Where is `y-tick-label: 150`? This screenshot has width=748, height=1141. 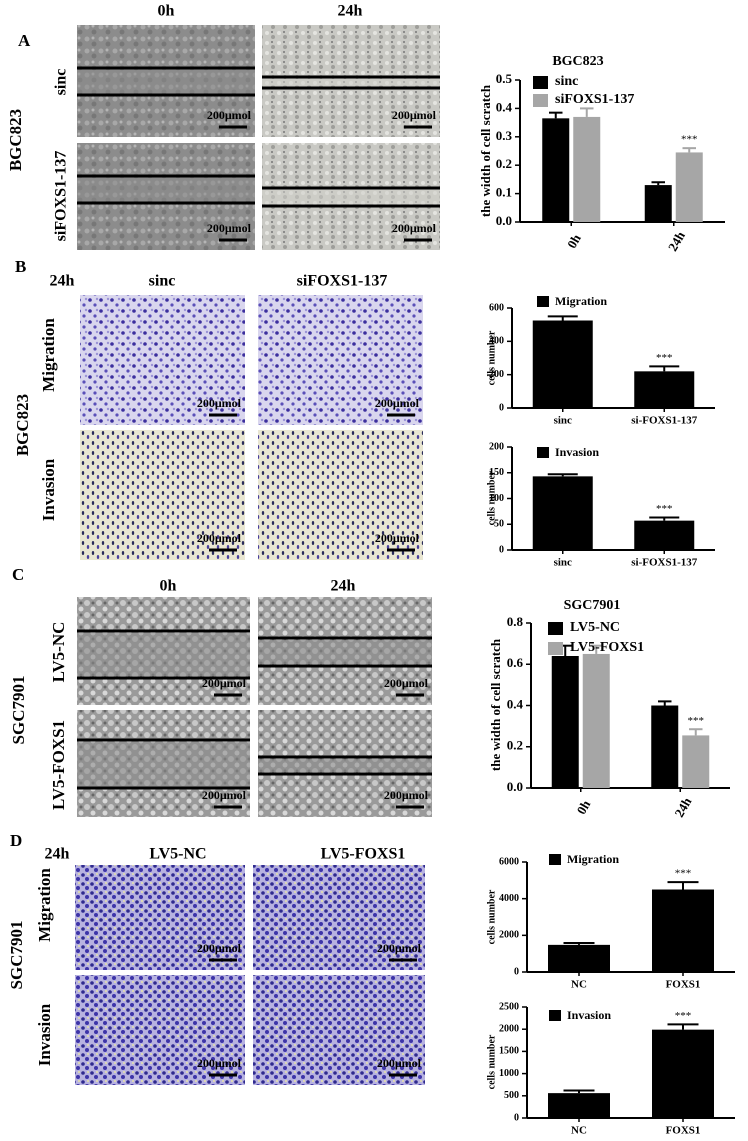 y-tick-label: 150 is located at coordinates (496, 472).